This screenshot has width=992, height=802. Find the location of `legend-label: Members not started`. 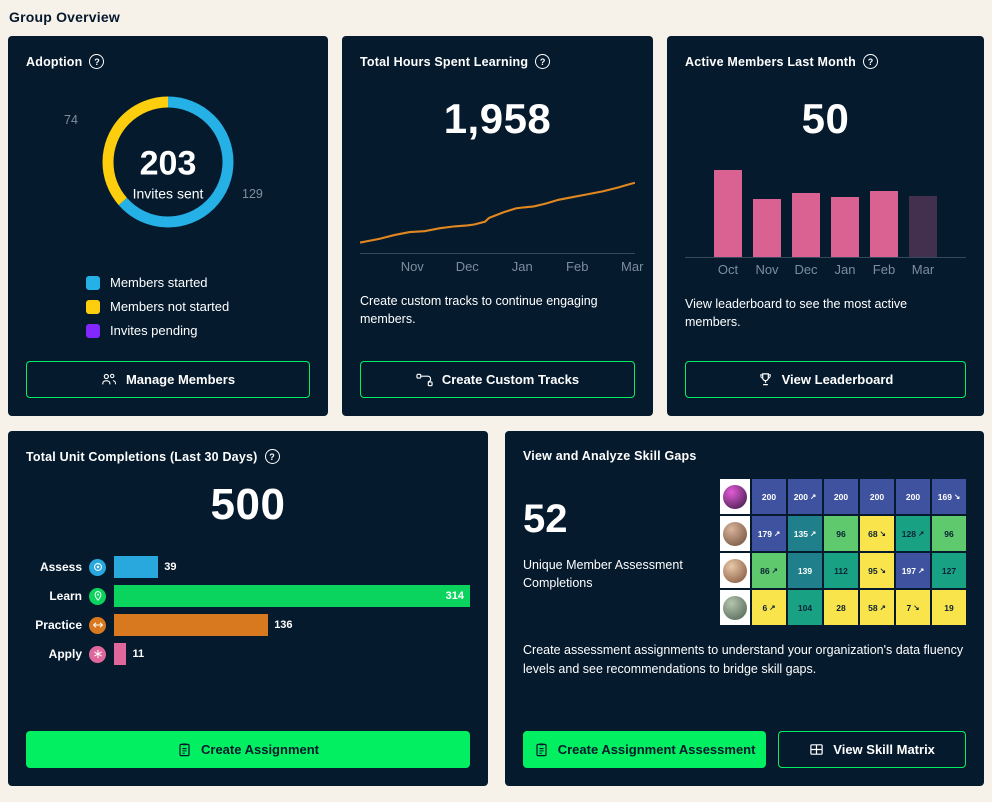

legend-label: Members not started is located at coordinates (170, 306).